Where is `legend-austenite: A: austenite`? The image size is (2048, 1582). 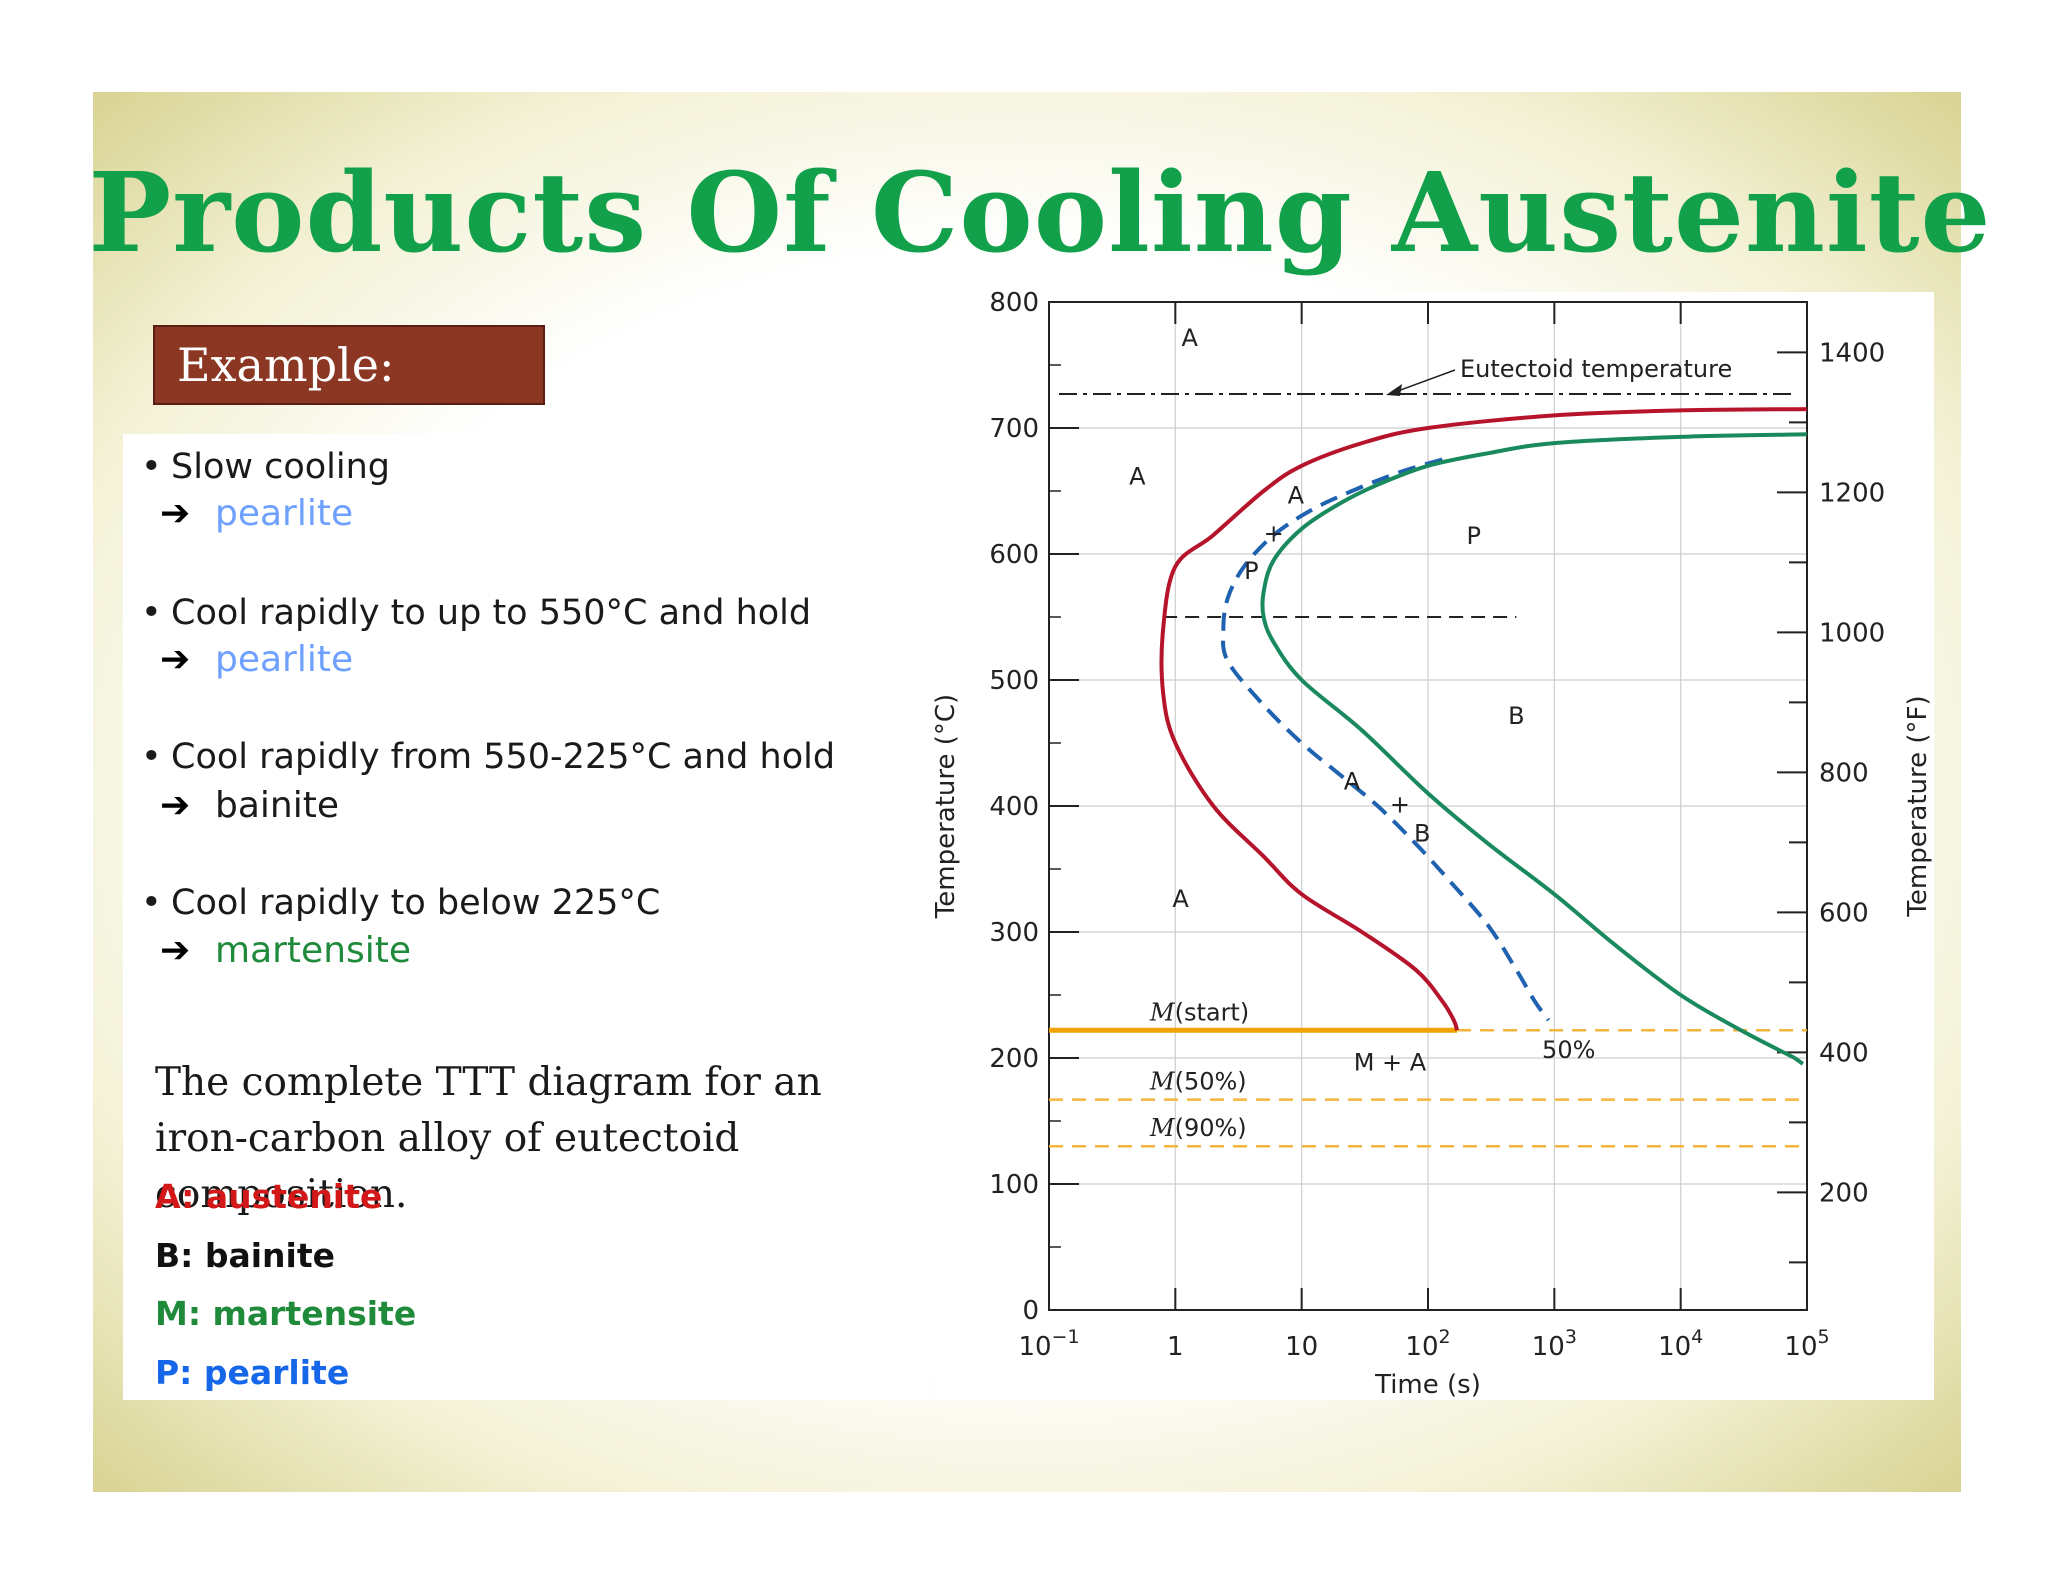
legend-austenite: A: austenite is located at coordinates (269, 1196).